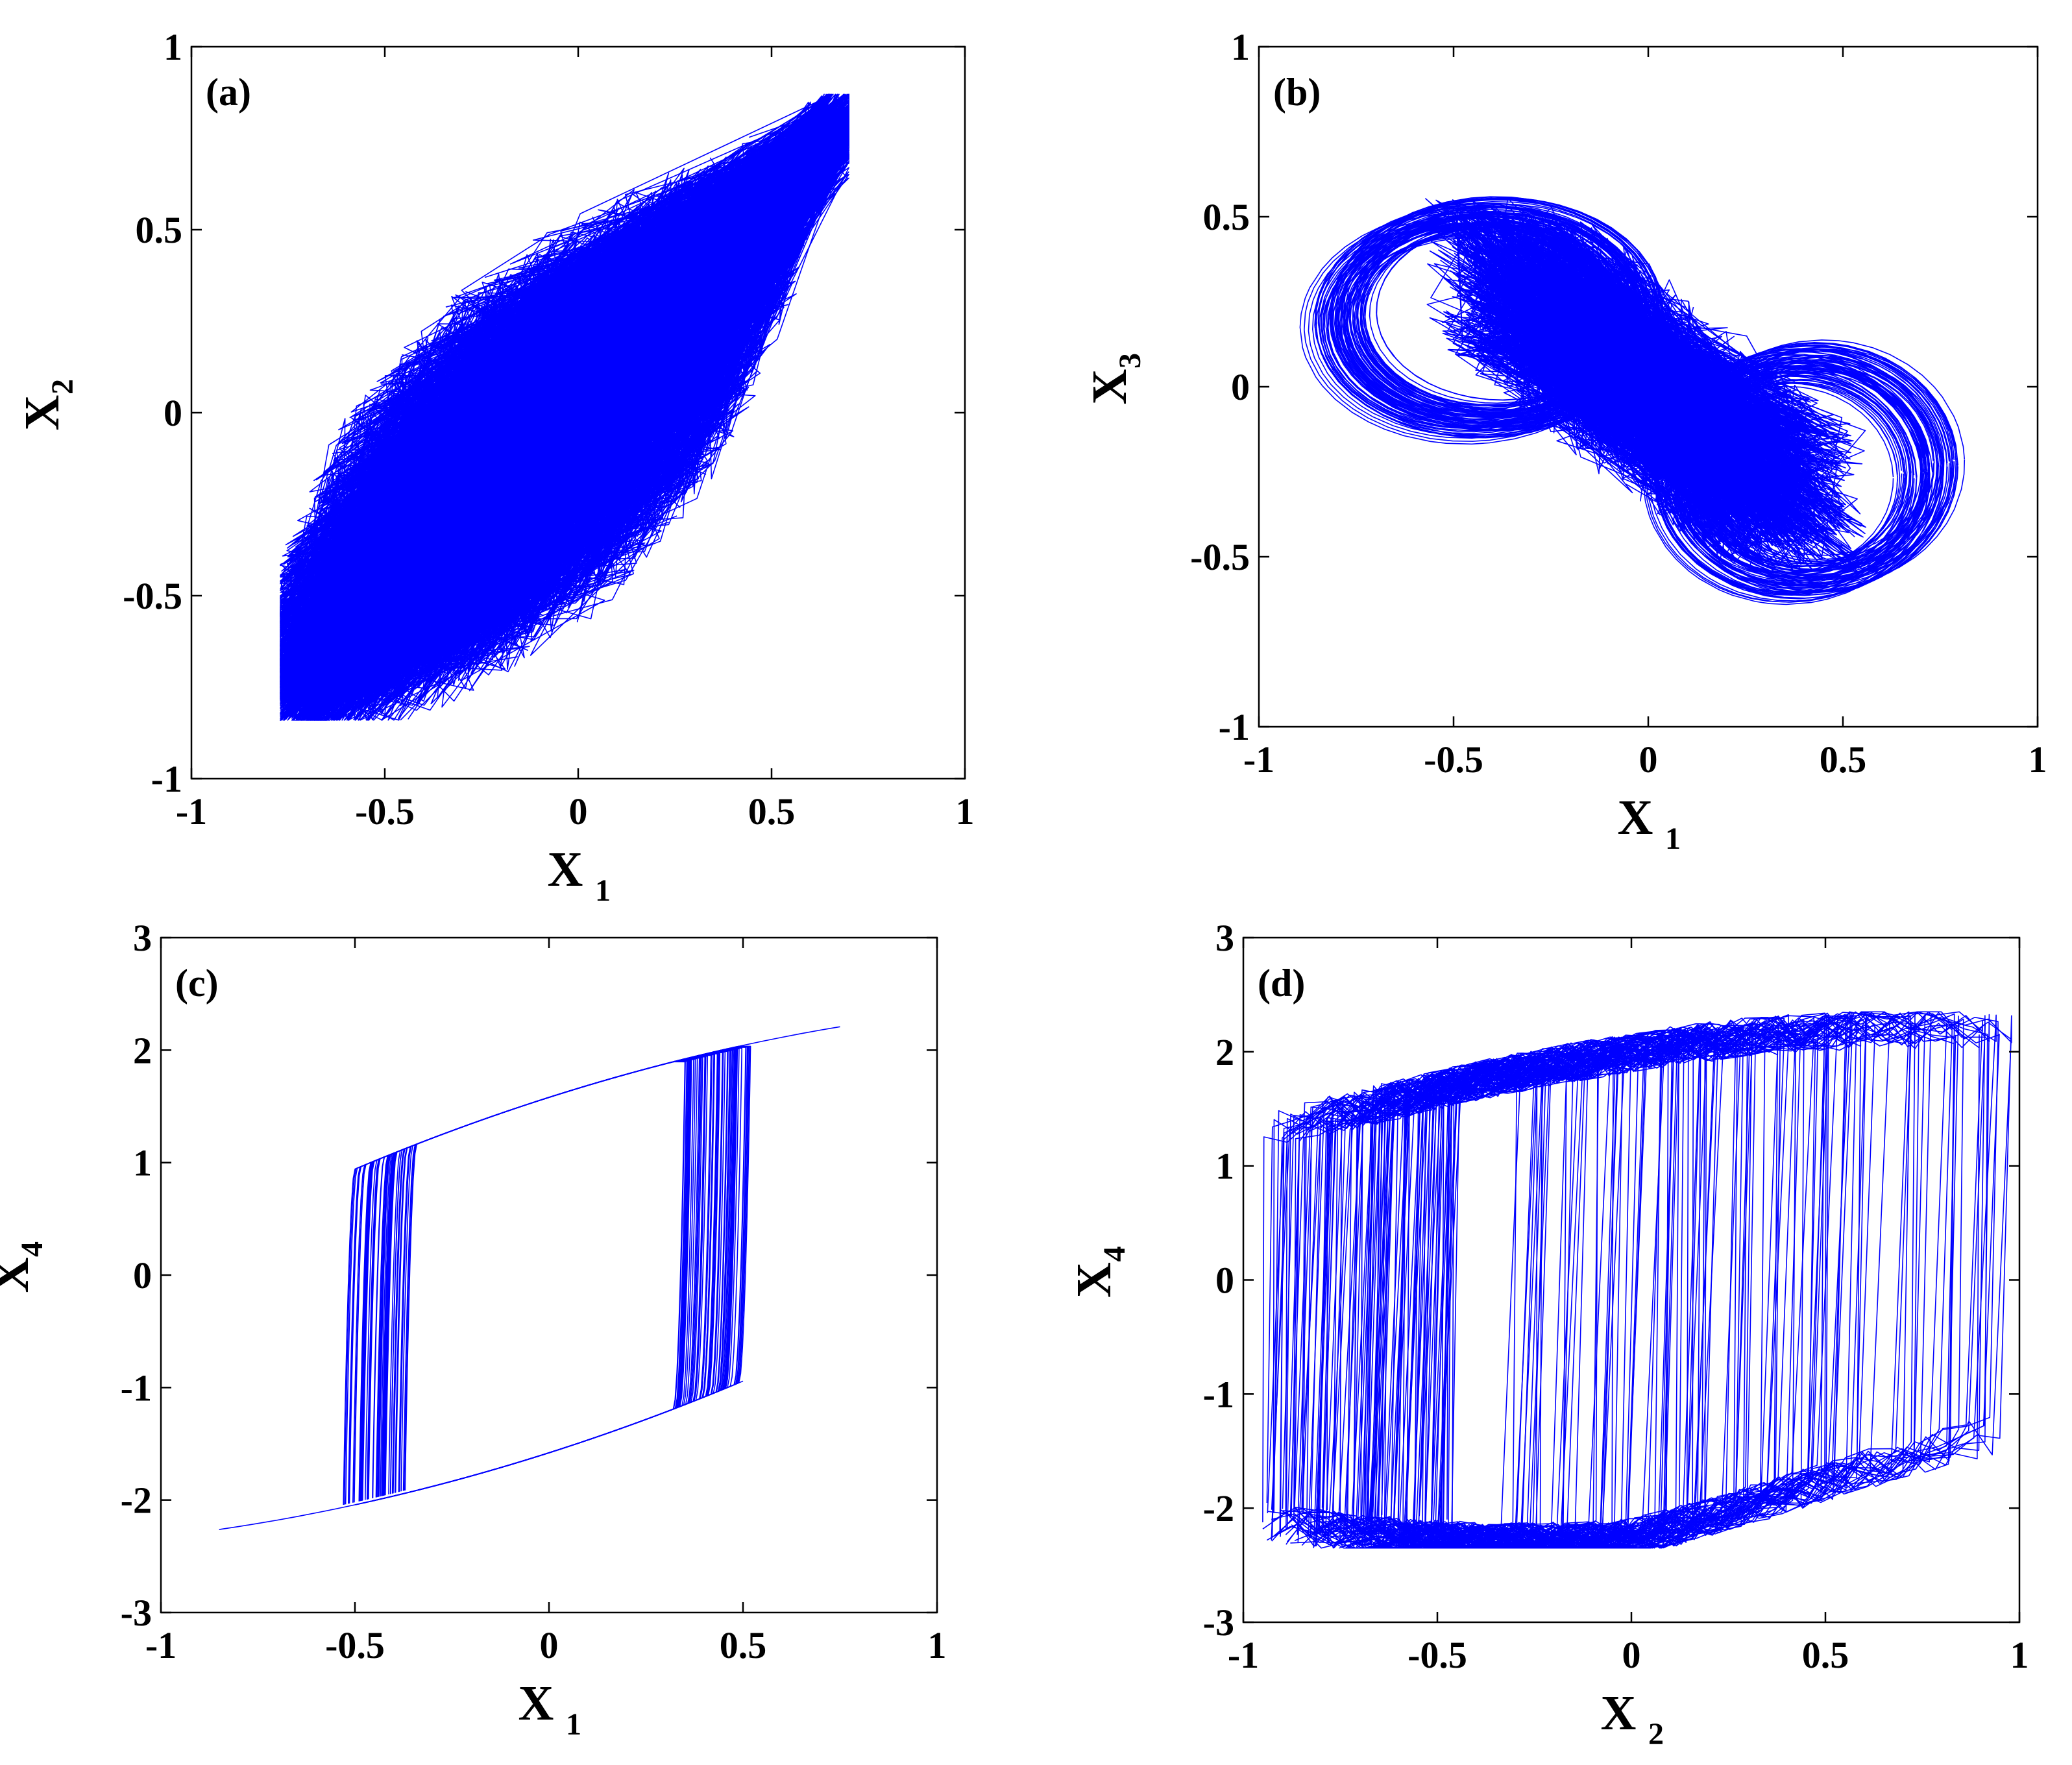 The width and height of the screenshot is (2072, 1765). Describe the element at coordinates (1656, 1734) in the screenshot. I see `x-axis-label-subscript: 2` at that location.